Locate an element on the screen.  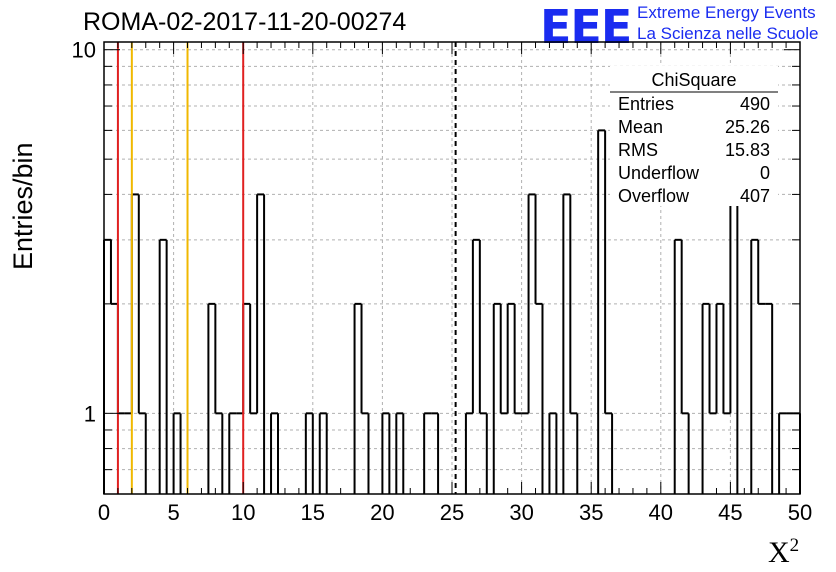
x-tick-label: 20 is located at coordinates (382, 512).